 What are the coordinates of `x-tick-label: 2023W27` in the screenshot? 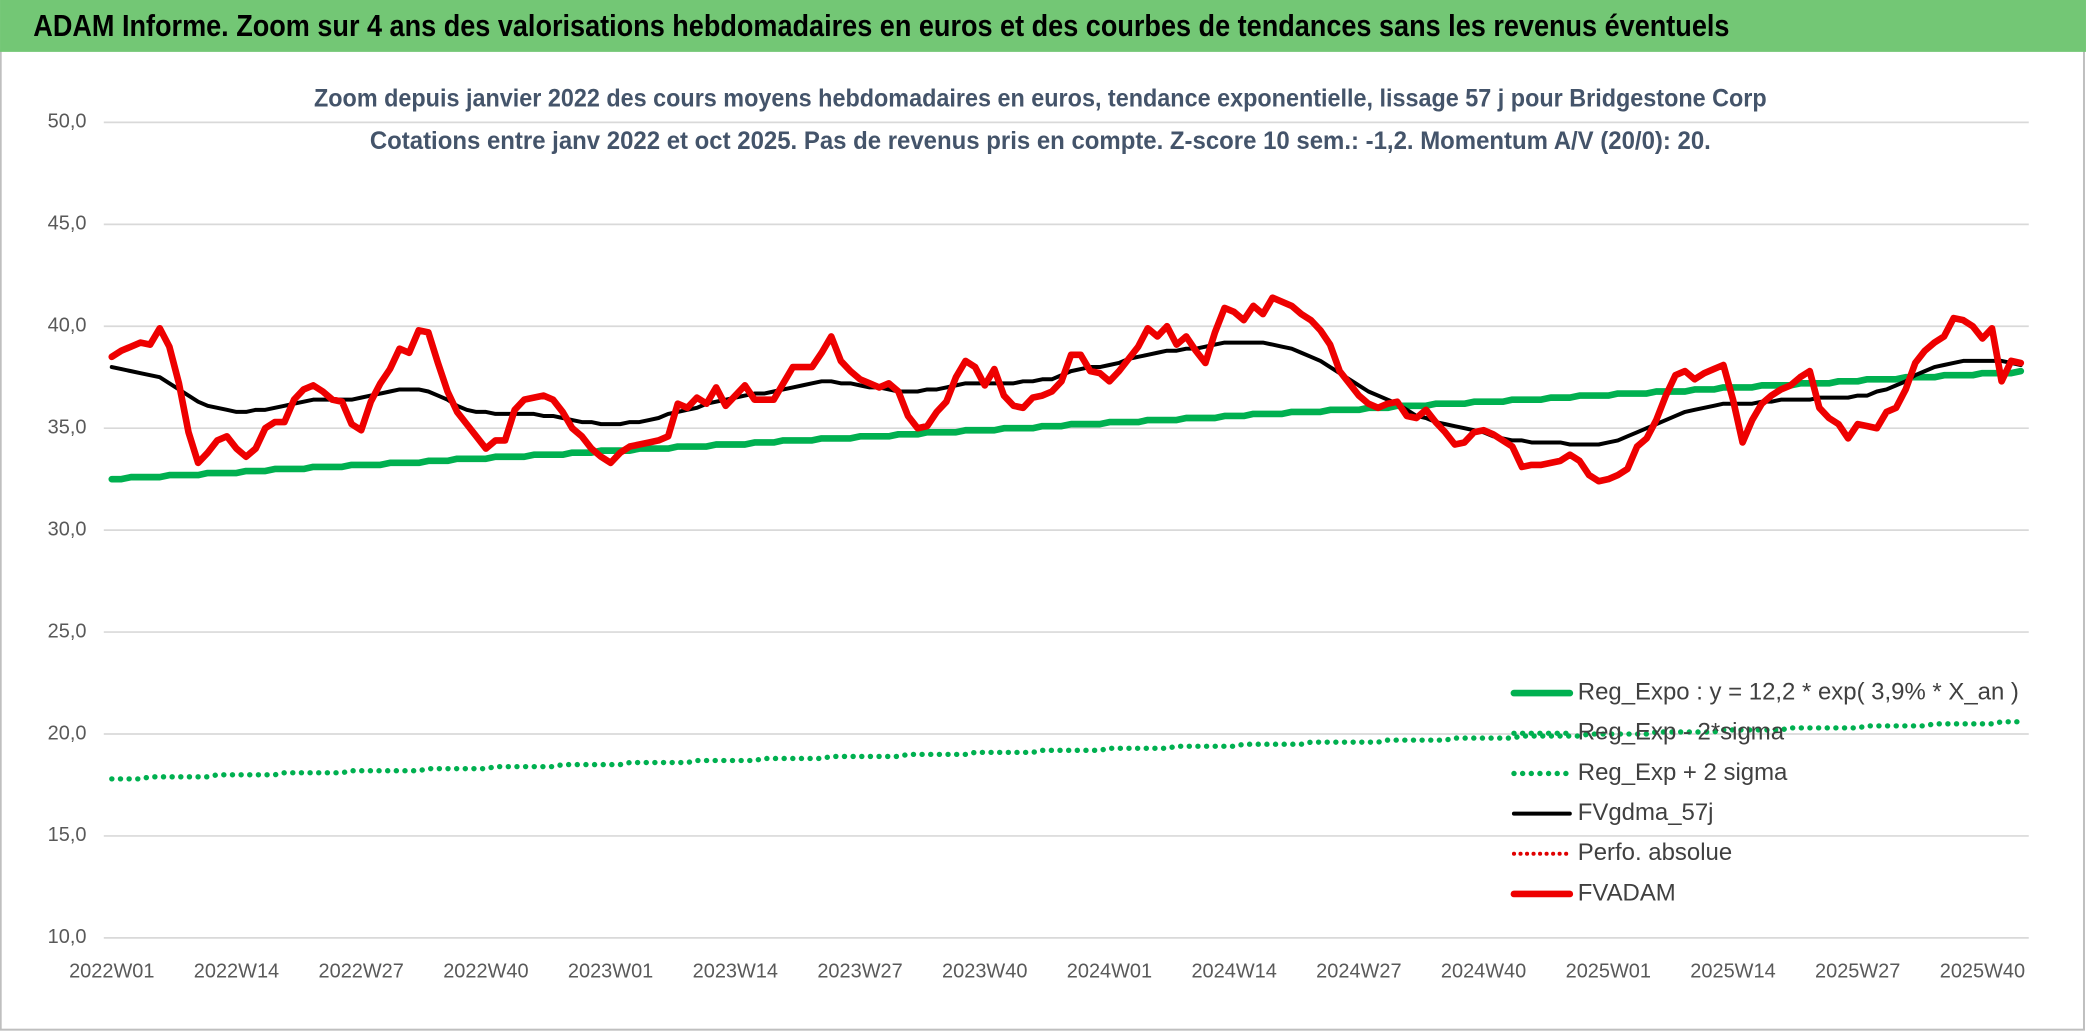 It's located at (859, 972).